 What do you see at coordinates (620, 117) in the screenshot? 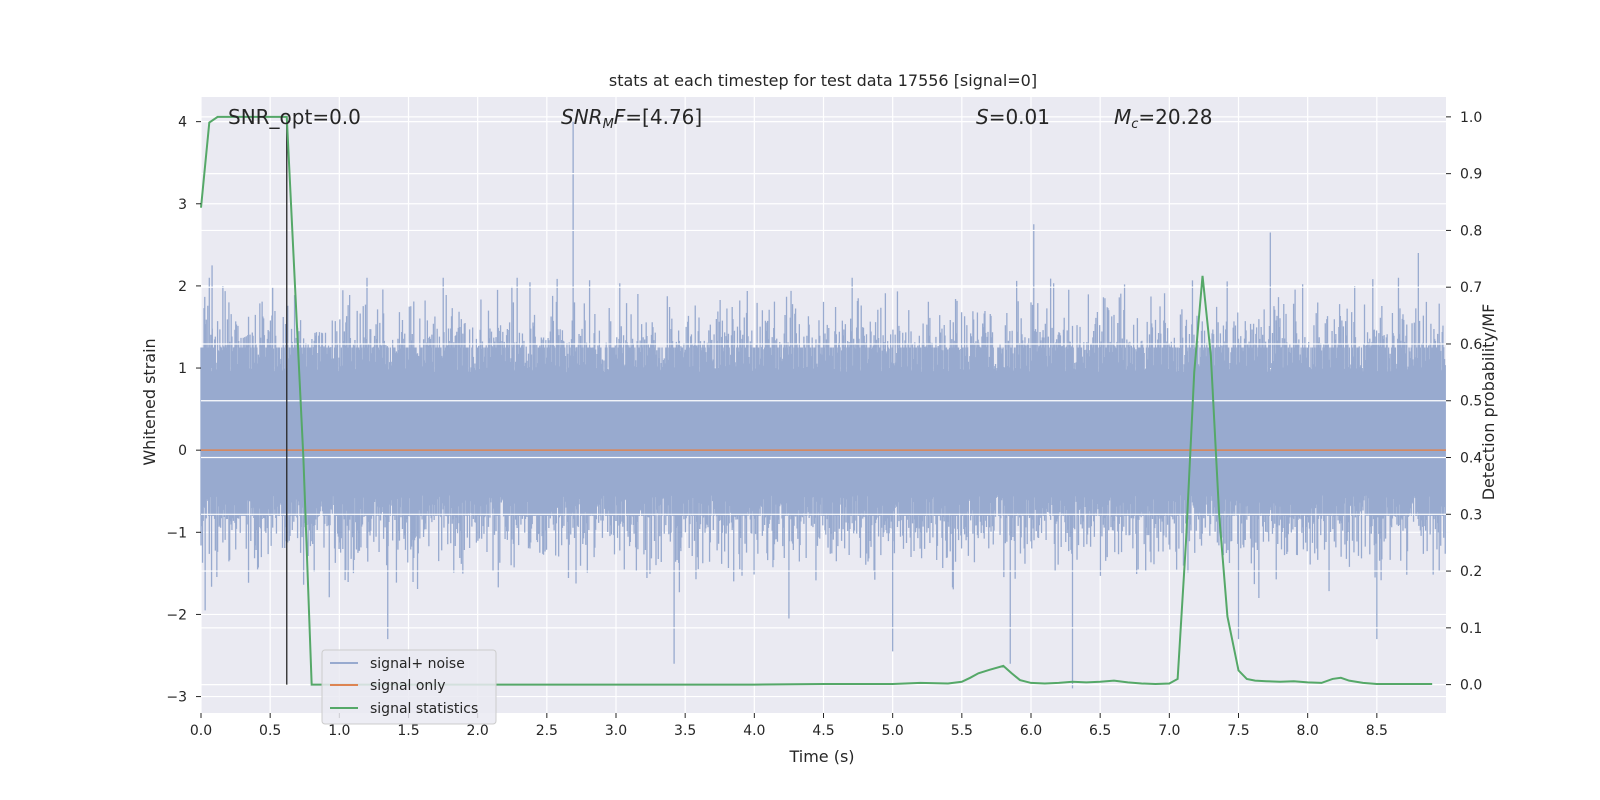
I see `annotation-snr-mf-tail-f: F` at bounding box center [620, 117].